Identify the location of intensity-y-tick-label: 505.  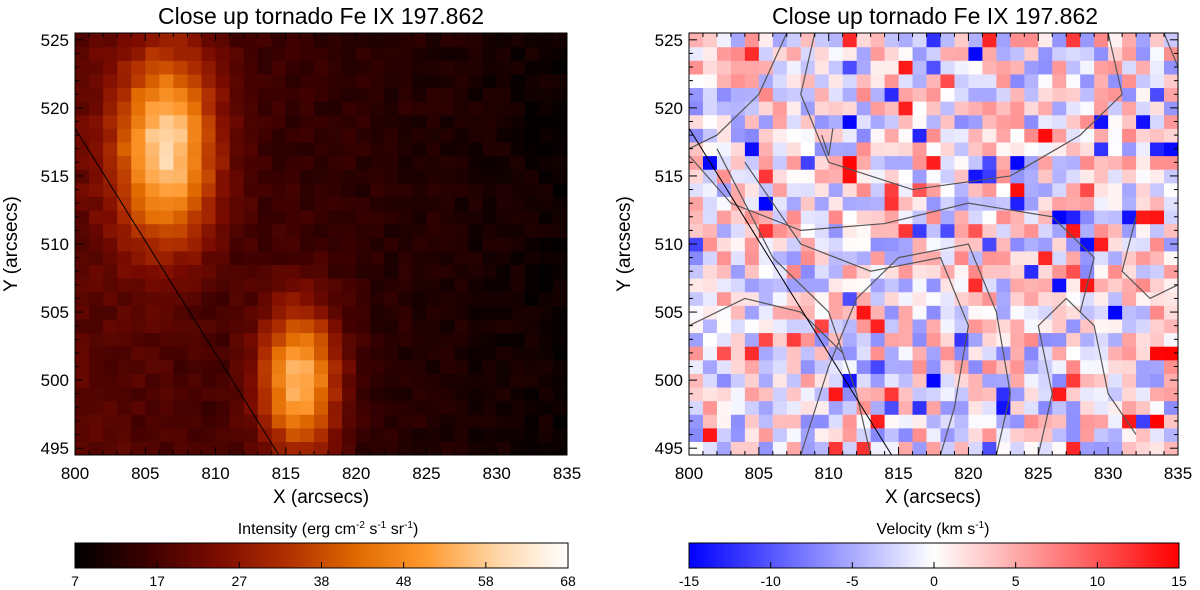
(55, 312).